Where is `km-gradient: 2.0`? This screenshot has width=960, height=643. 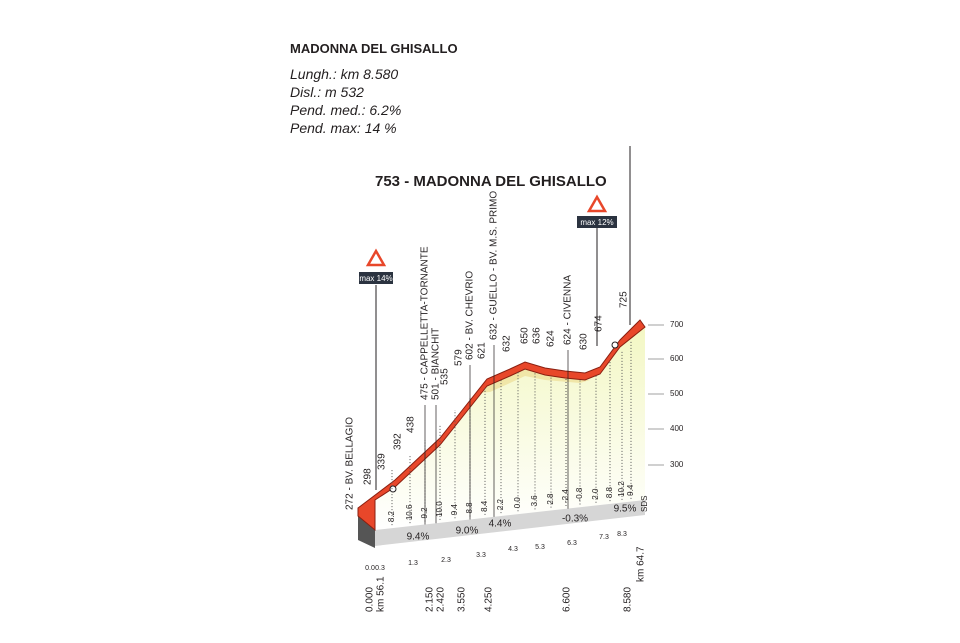 km-gradient: 2.0 is located at coordinates (595, 494).